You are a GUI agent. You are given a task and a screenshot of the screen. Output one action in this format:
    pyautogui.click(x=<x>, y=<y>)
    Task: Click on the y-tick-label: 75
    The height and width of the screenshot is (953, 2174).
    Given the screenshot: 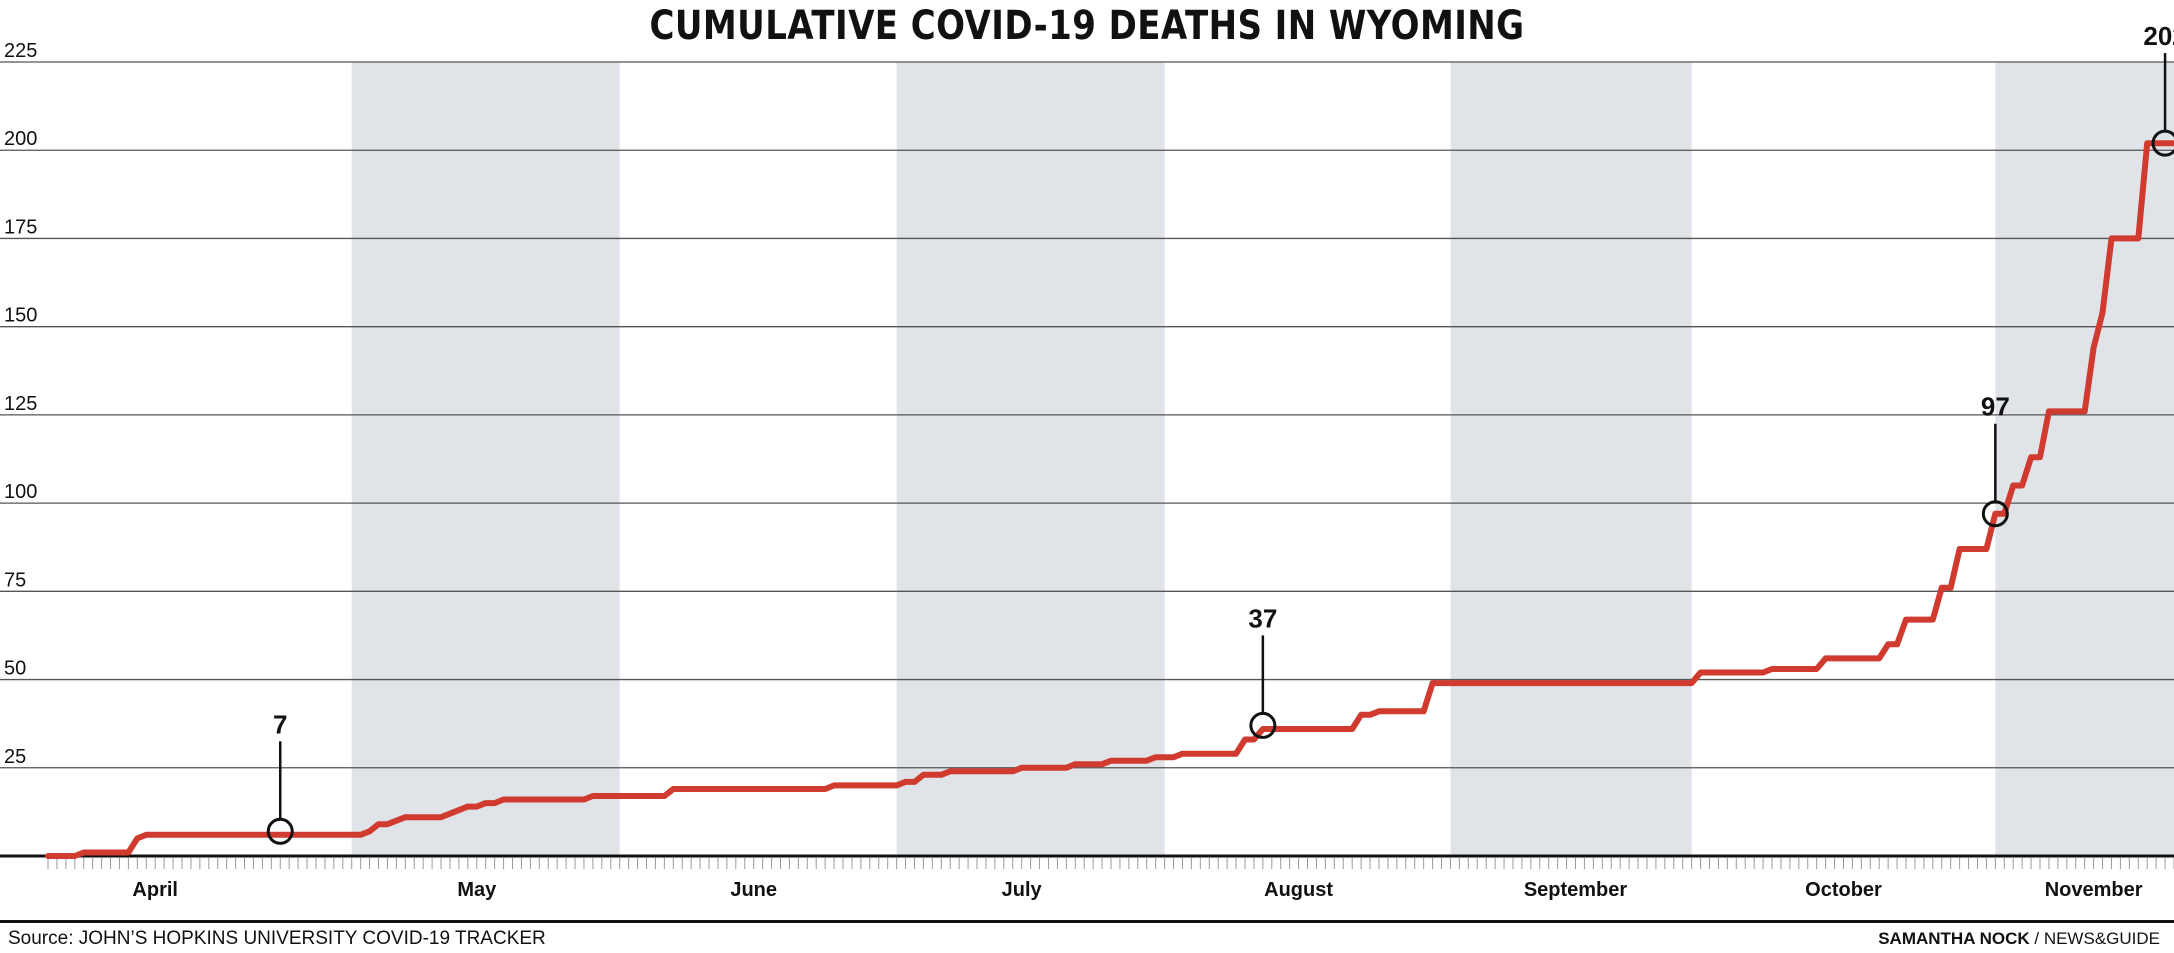 What is the action you would take?
    pyautogui.click(x=15, y=580)
    